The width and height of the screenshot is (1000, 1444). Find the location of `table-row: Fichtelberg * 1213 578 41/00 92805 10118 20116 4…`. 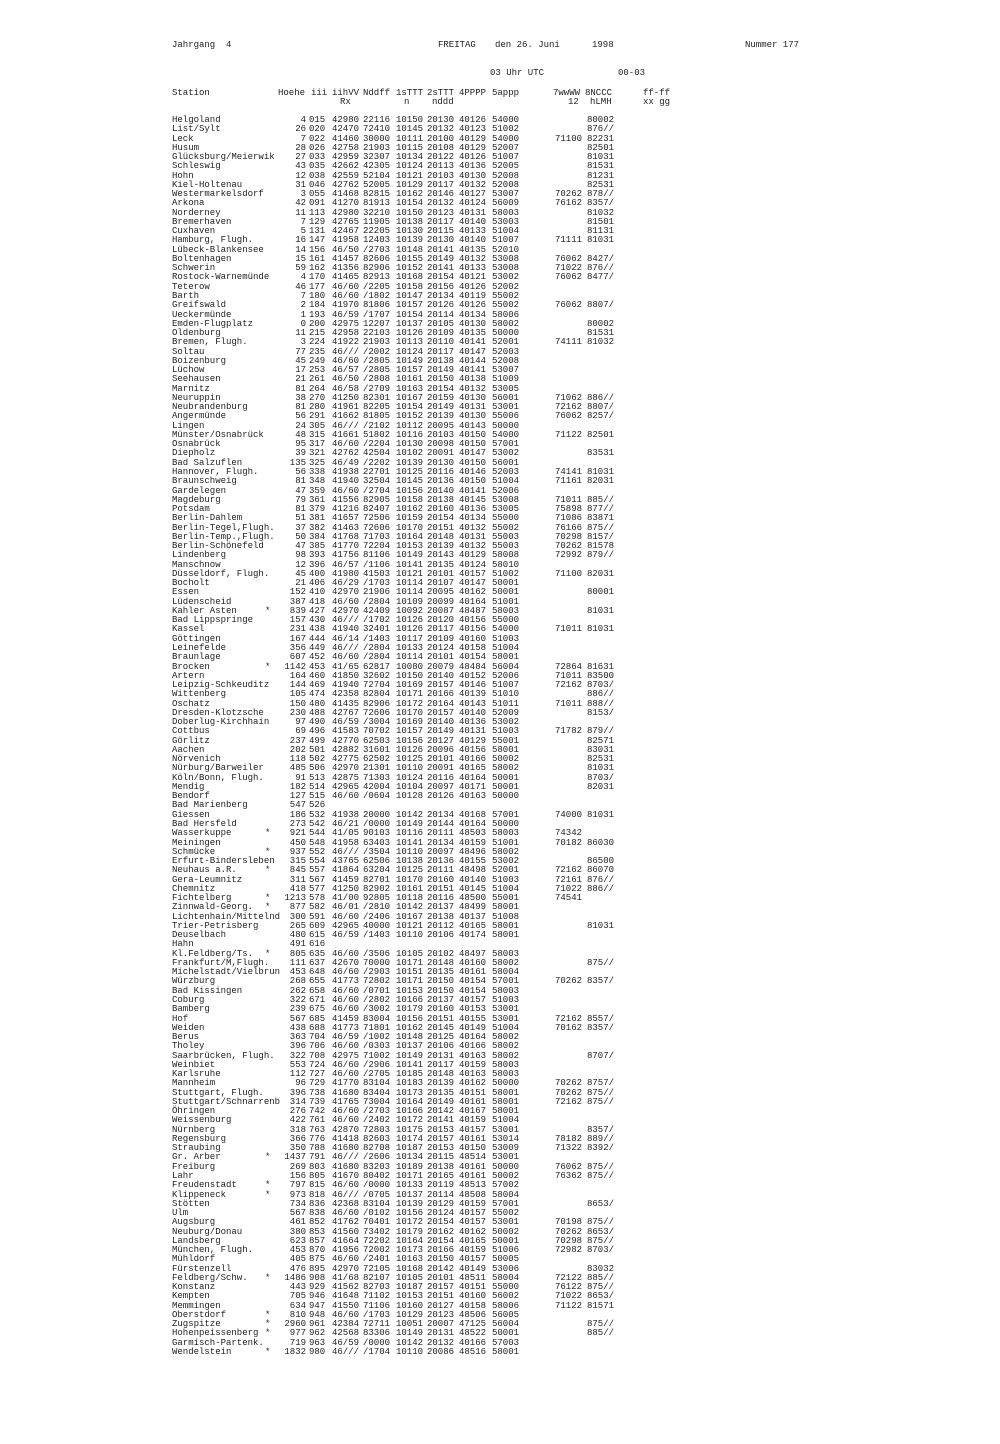

table-row: Fichtelberg * 1213 578 41/00 92805 10118 20116 4… is located at coordinates (500, 898).